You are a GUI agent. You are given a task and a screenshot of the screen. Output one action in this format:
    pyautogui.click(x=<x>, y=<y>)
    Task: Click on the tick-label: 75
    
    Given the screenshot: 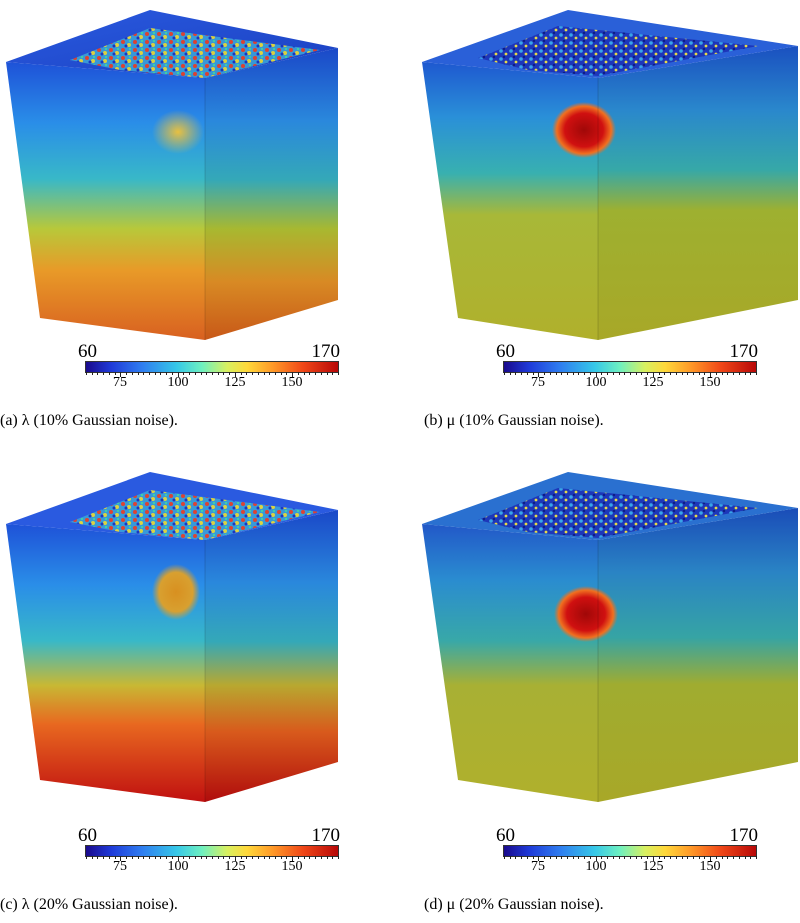 What is the action you would take?
    pyautogui.click(x=538, y=866)
    